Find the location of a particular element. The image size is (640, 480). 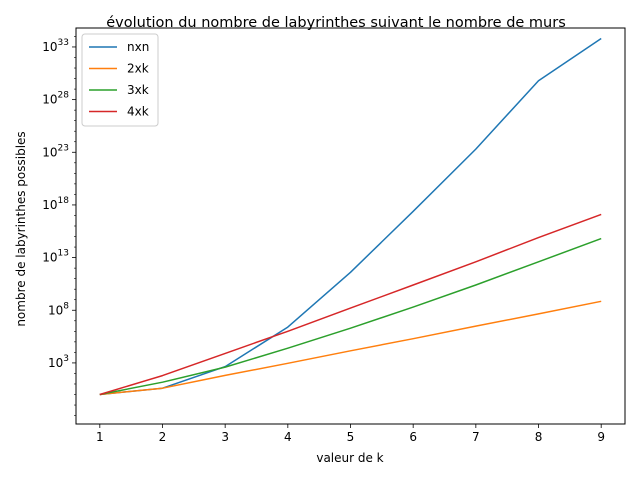

x-axis-label: valeur de k is located at coordinates (349, 458).